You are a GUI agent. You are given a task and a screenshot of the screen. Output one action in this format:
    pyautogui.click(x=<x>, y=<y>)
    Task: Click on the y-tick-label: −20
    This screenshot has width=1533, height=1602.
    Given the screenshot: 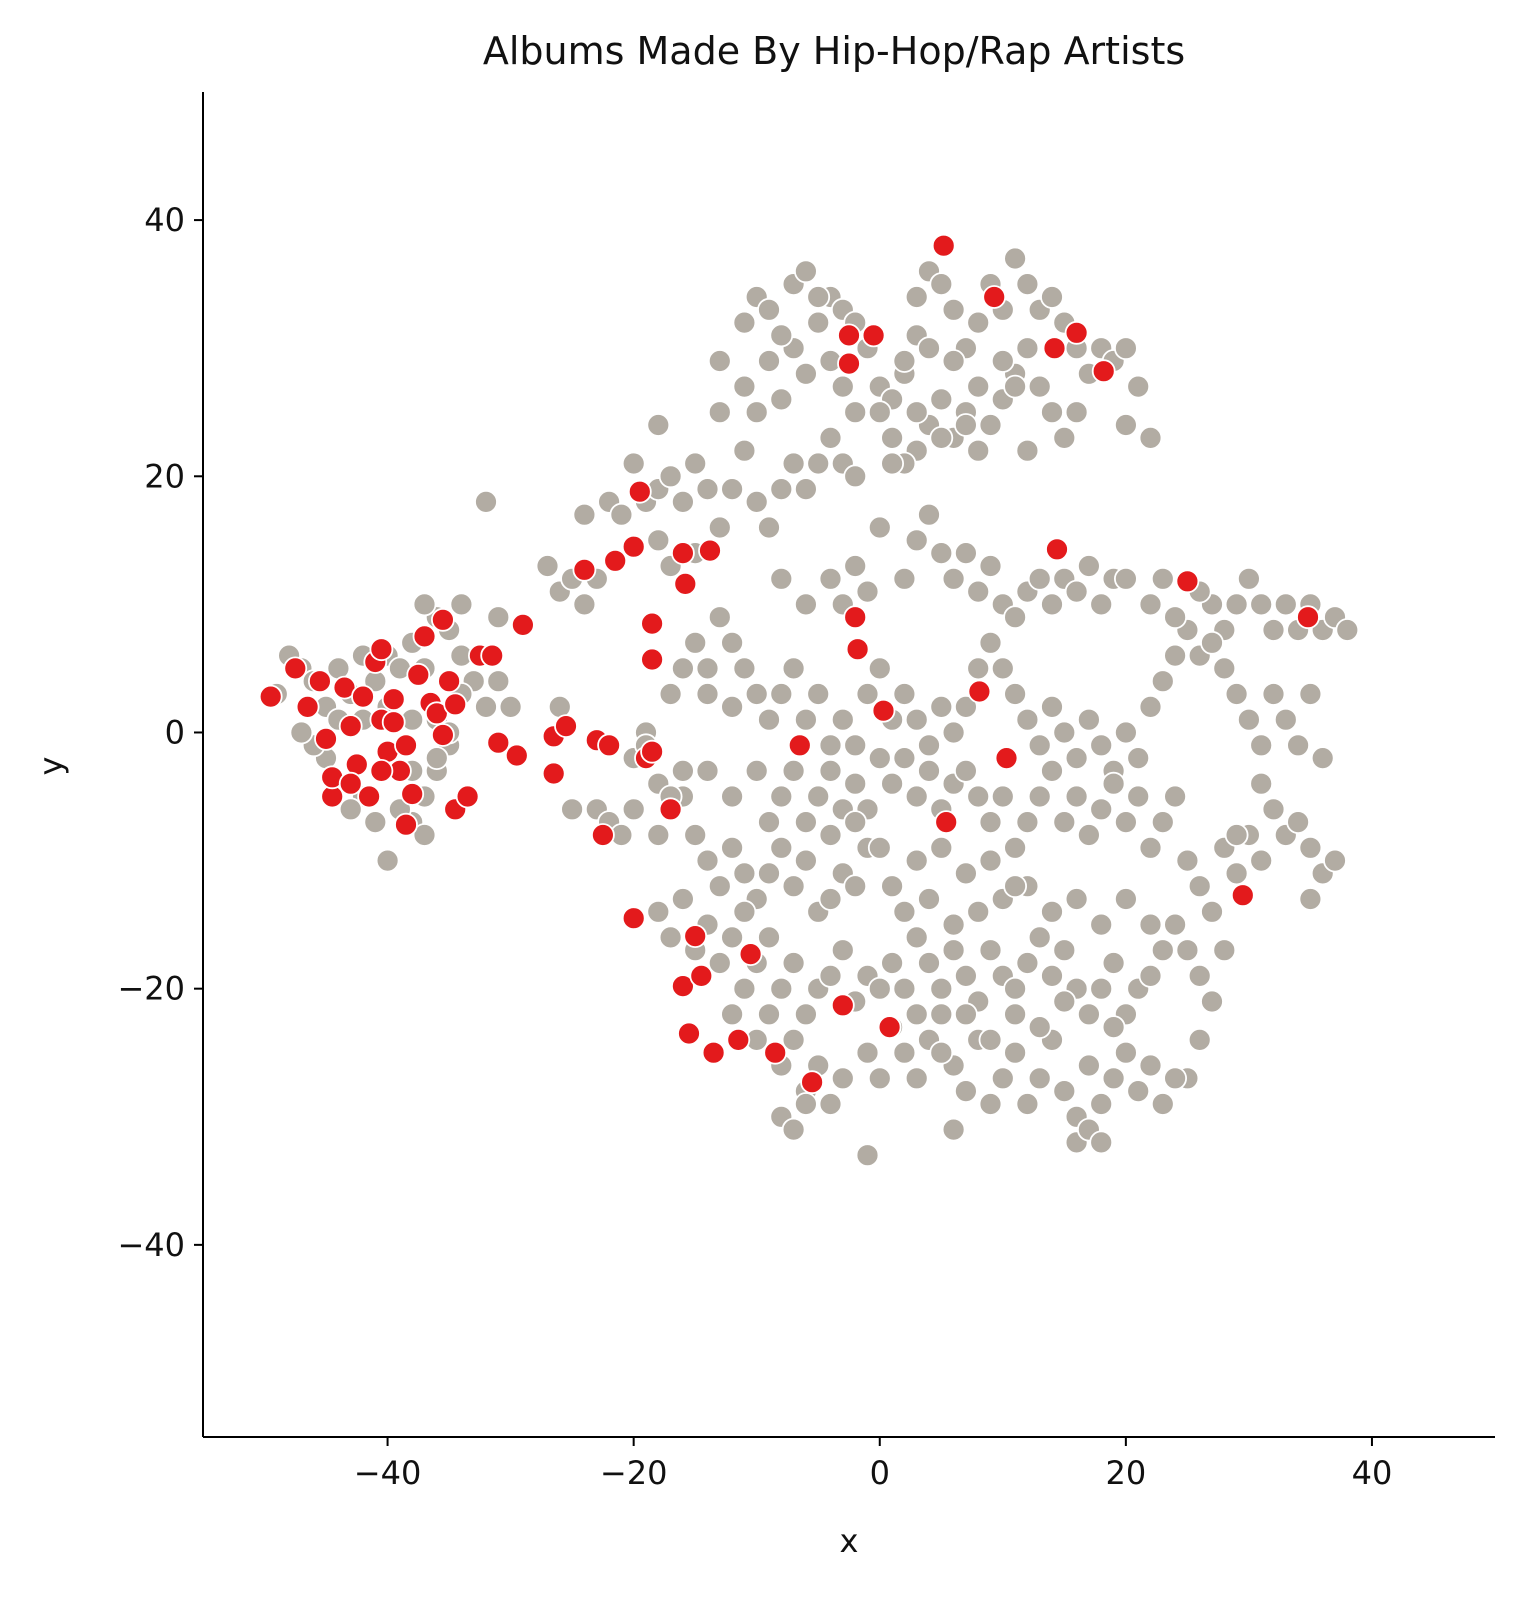 What is the action you would take?
    pyautogui.click(x=151, y=989)
    